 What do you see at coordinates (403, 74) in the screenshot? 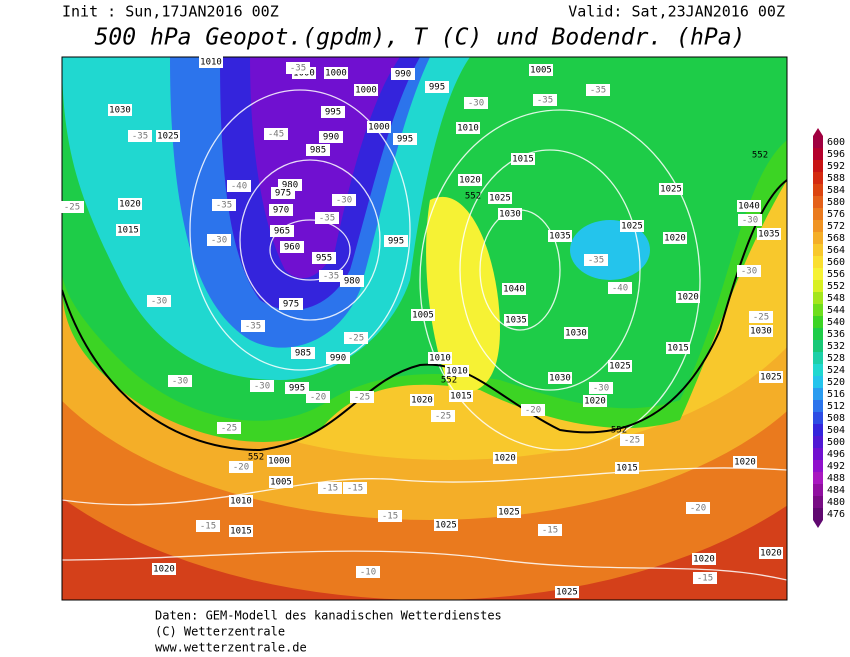
I see `pressure-label-group: 990` at bounding box center [403, 74].